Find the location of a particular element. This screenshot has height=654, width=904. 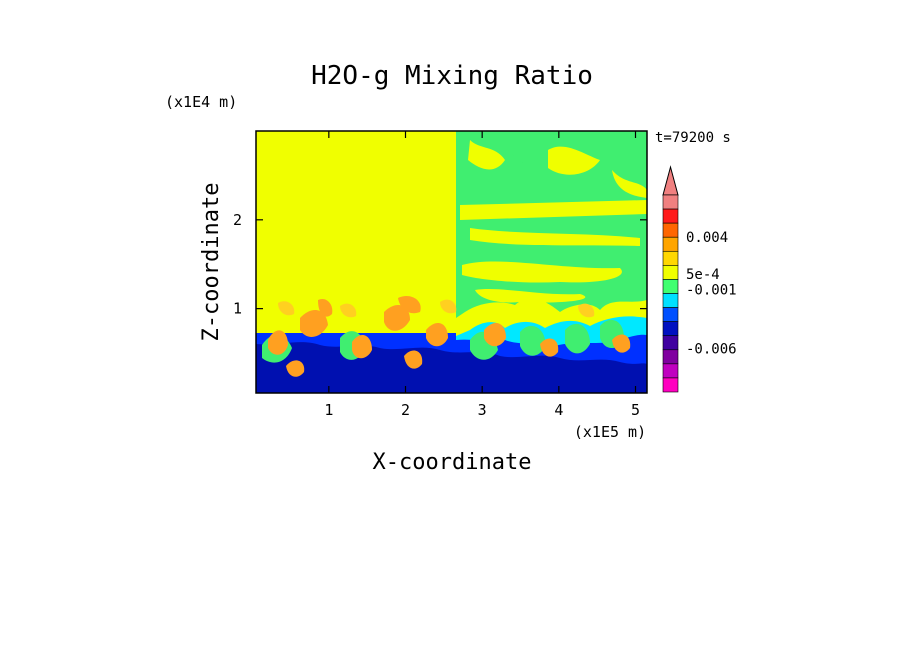

x-tick-label: 2 is located at coordinates (405, 410).